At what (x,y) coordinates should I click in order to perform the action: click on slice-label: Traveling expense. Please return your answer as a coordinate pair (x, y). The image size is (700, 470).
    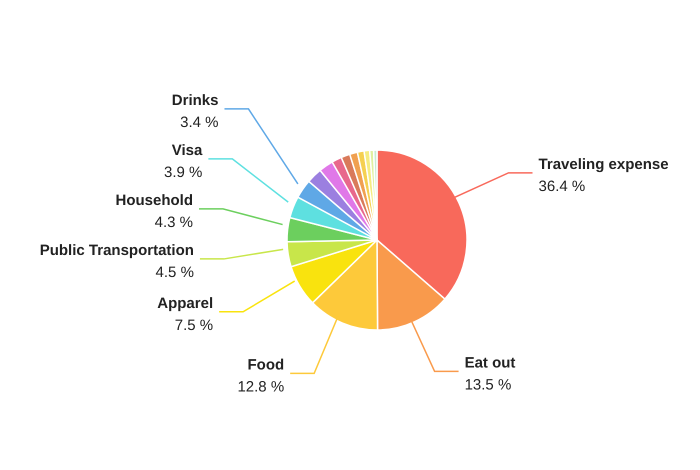
    Looking at the image, I should click on (603, 164).